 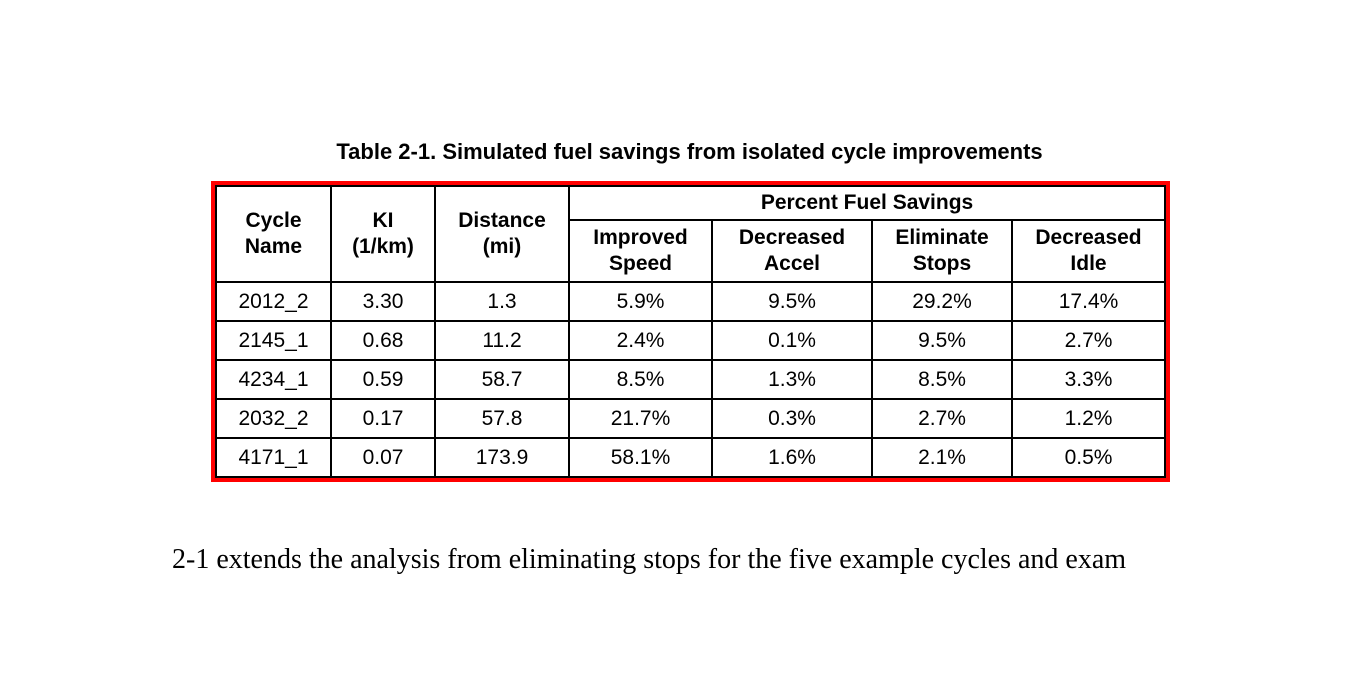 I want to click on cell-ki: 3.30, so click(x=383, y=301).